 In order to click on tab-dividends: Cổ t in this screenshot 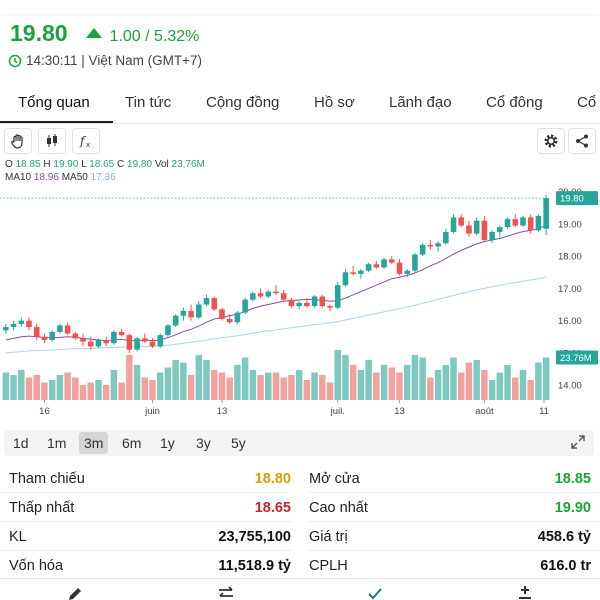, I will do `click(588, 102)`.